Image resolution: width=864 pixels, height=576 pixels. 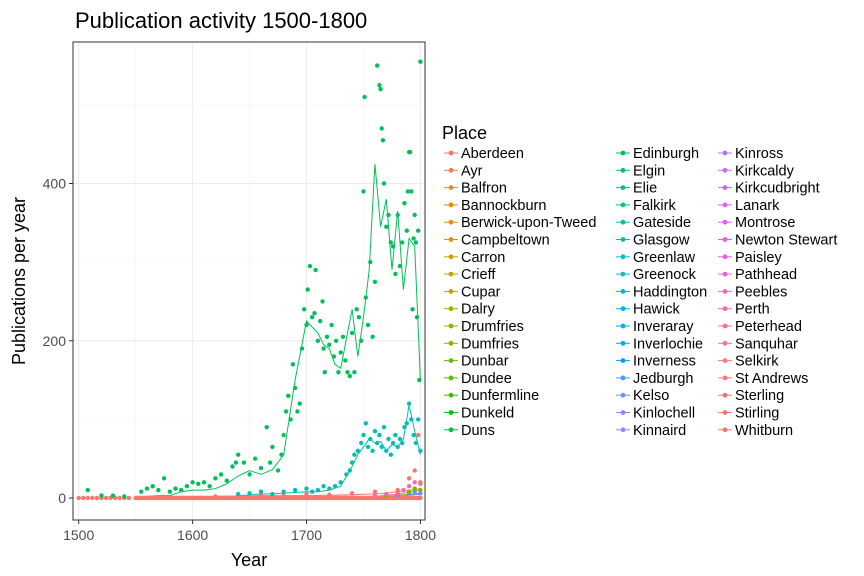 What do you see at coordinates (749, 206) in the screenshot?
I see `legend-item: Lanark` at bounding box center [749, 206].